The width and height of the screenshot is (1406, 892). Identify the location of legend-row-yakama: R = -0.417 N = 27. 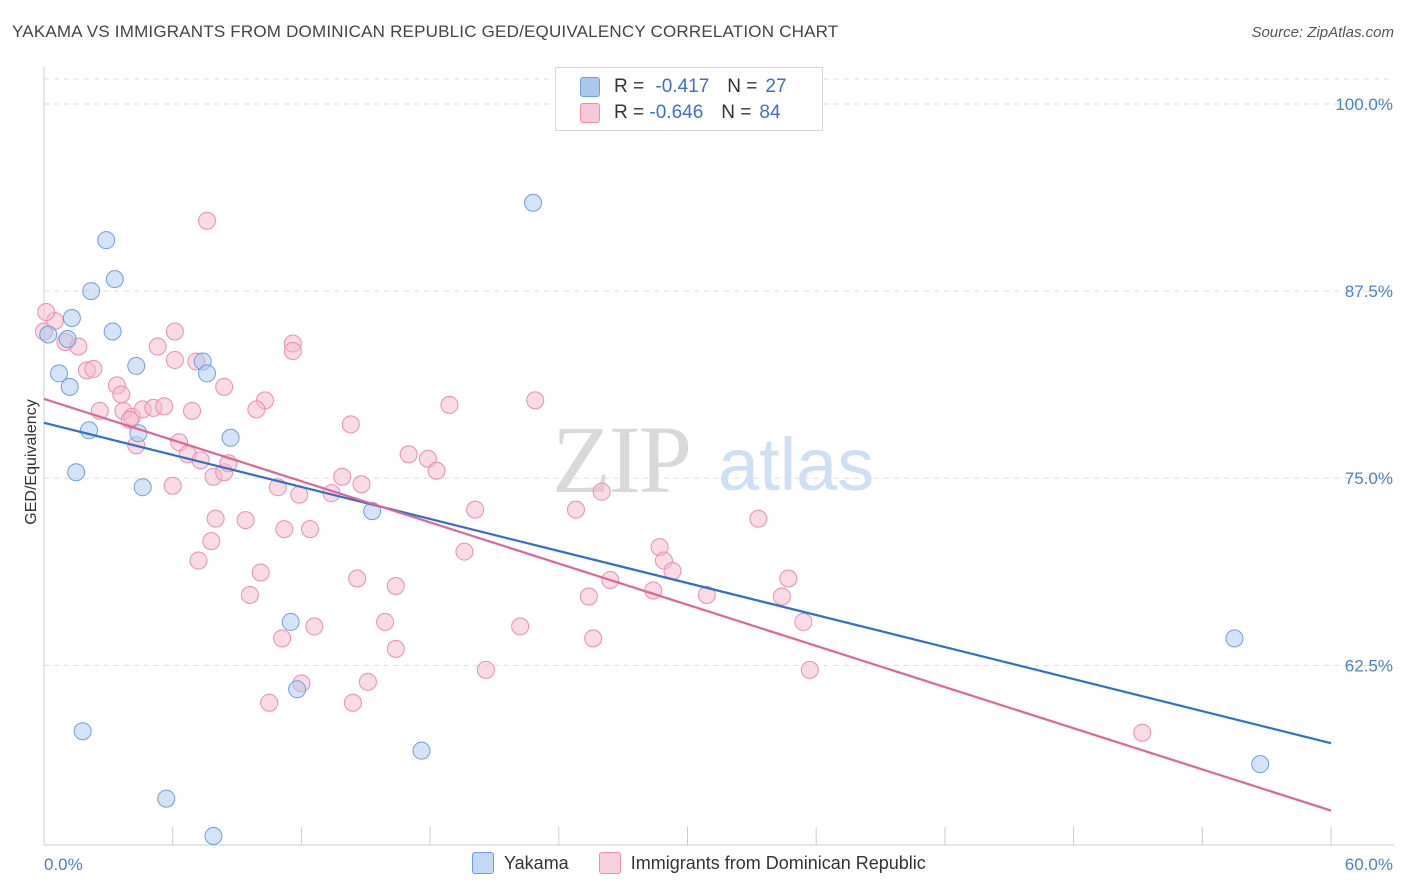
(683, 87).